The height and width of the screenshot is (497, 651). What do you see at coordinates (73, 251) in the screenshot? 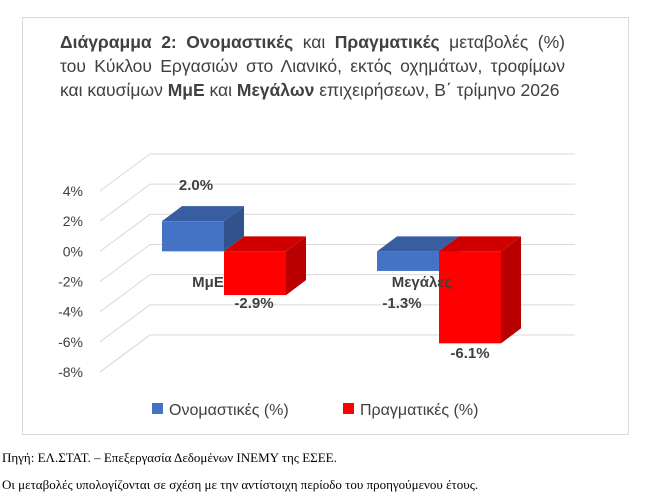
I see `y-tick-label: 0%` at bounding box center [73, 251].